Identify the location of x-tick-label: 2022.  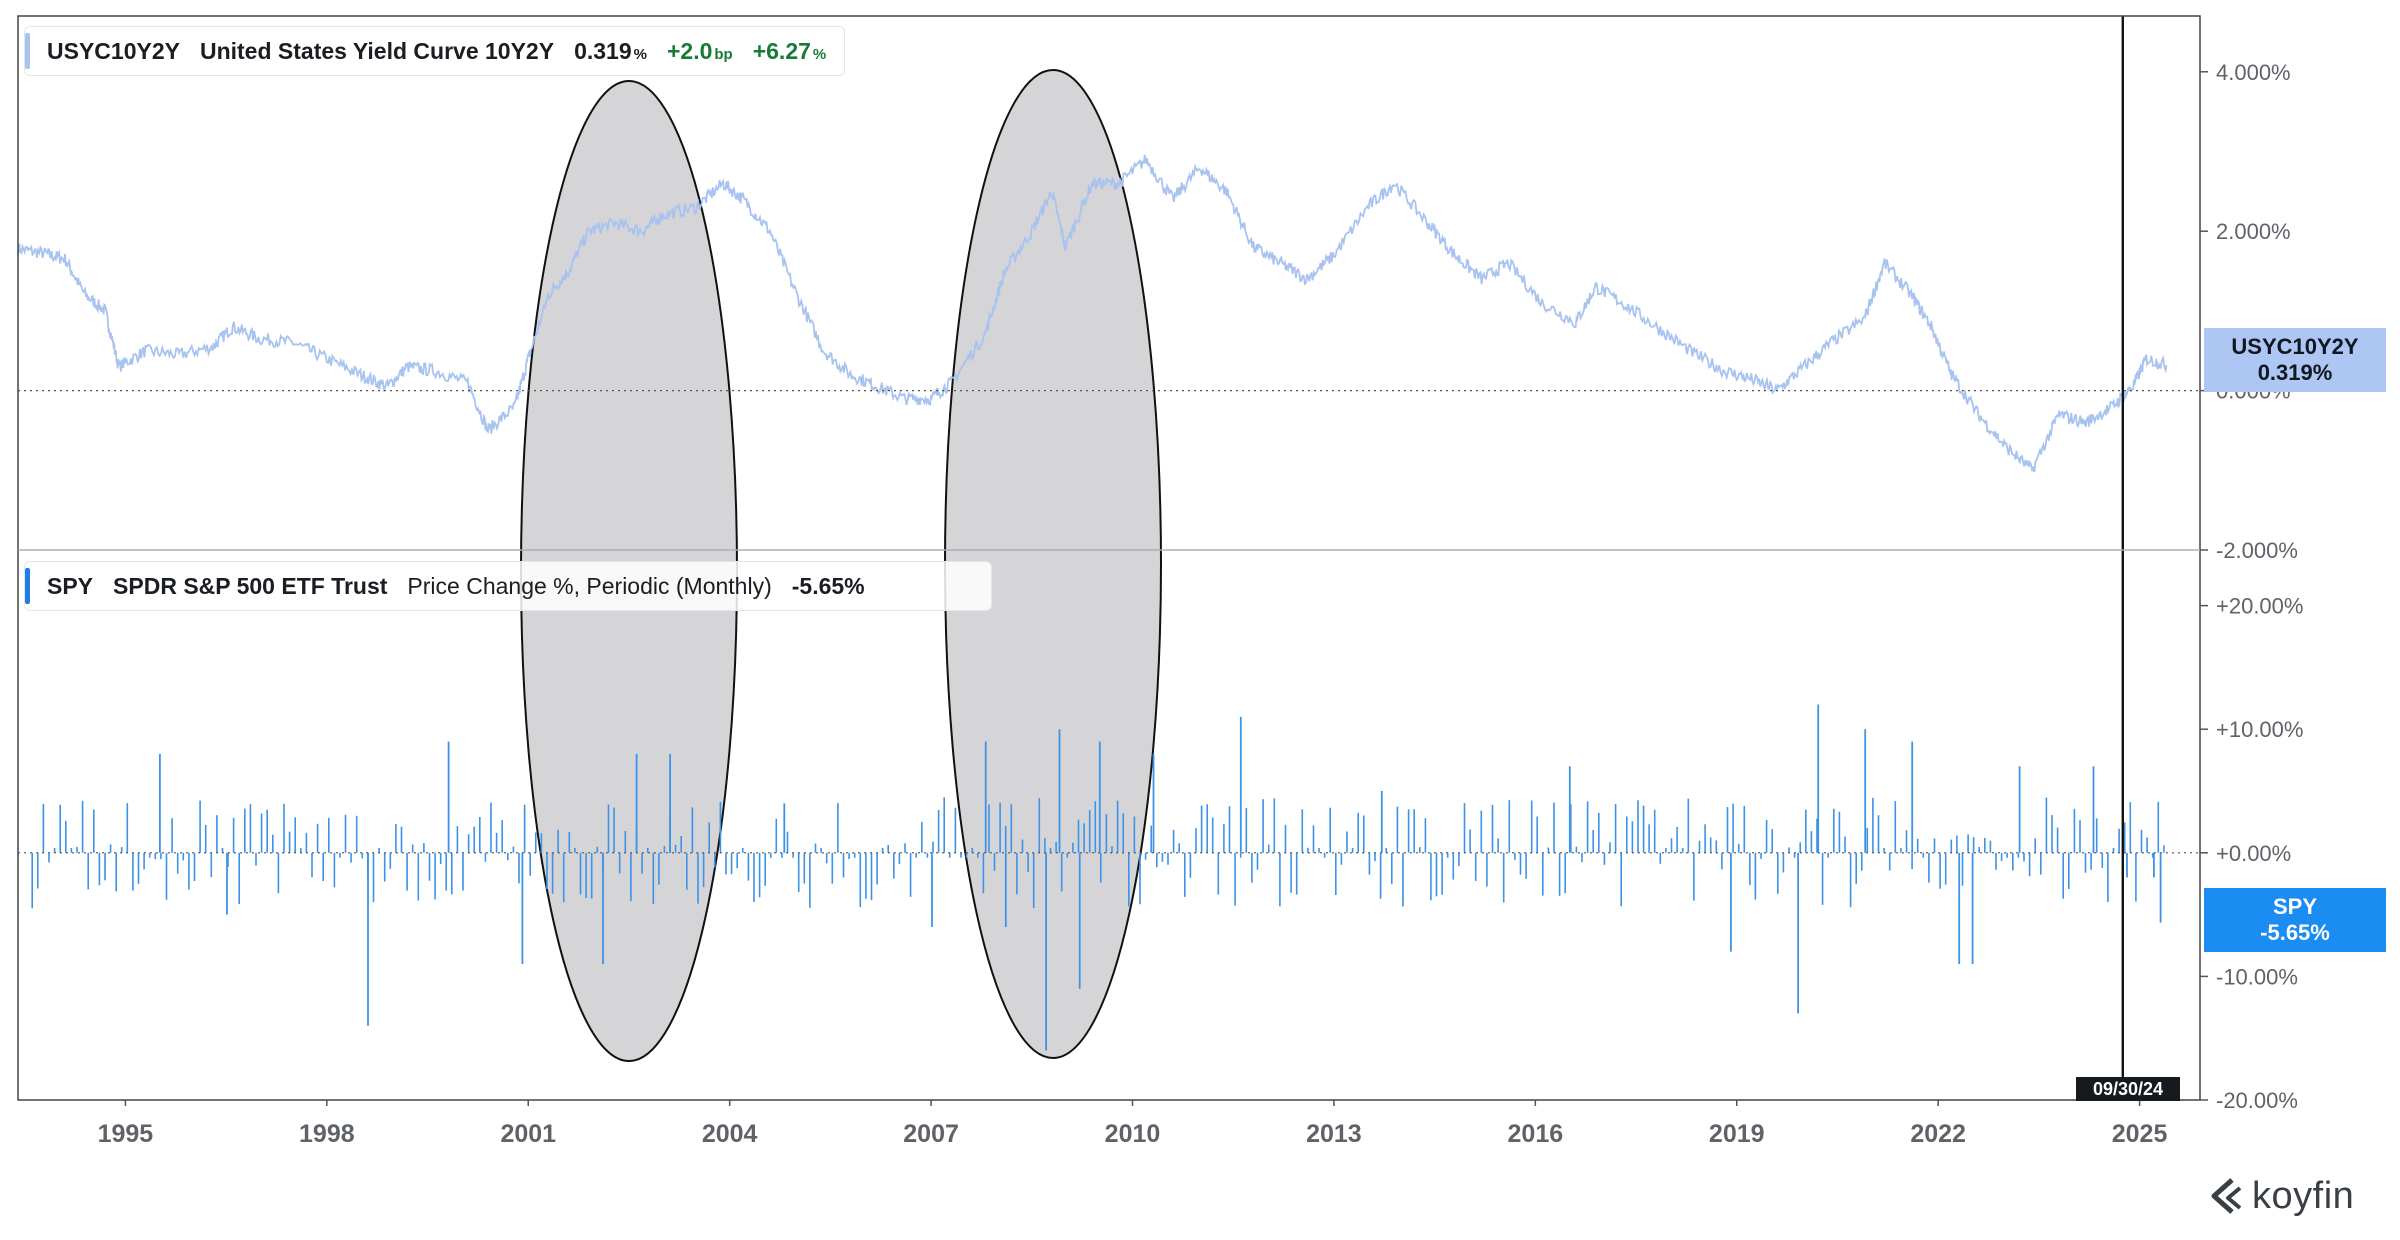
(1938, 1134).